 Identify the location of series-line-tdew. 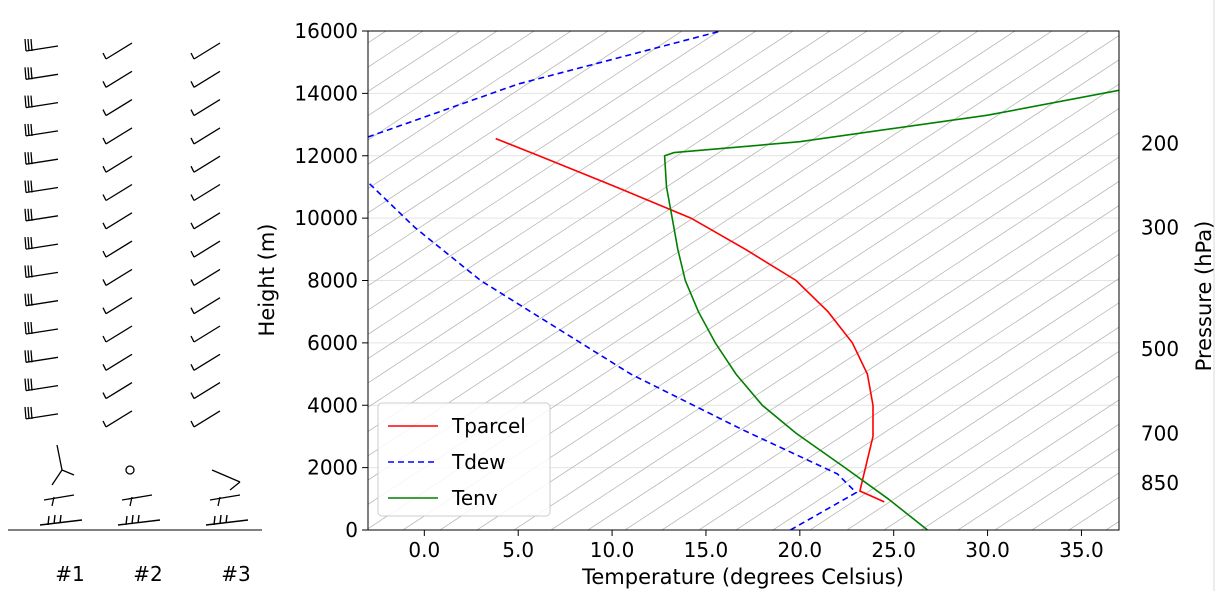
(545, 84).